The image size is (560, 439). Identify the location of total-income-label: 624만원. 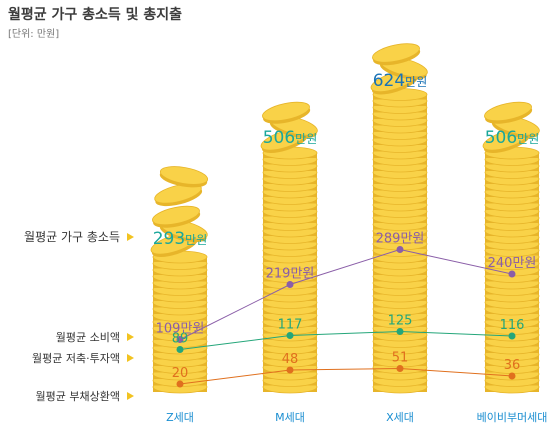
(400, 81).